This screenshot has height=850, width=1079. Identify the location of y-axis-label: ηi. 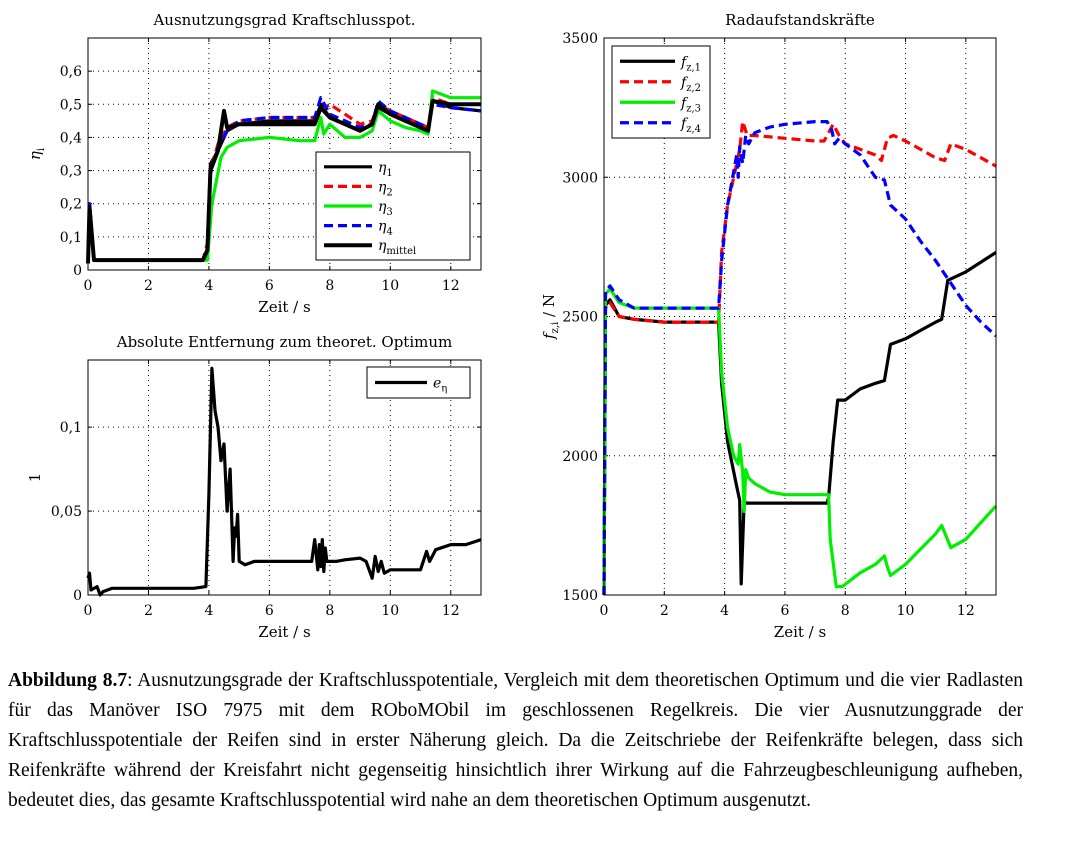
(36, 154).